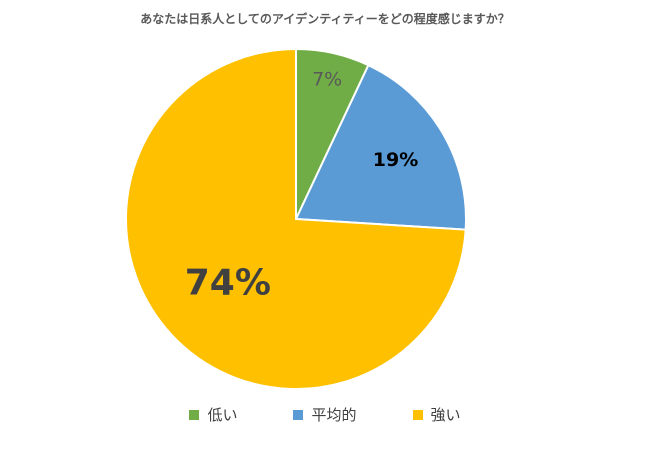  Describe the element at coordinates (325, 19) in the screenshot. I see `chart-title: あなたは日系人としてのアイデンティティーをどの程度感じますか？` at that location.